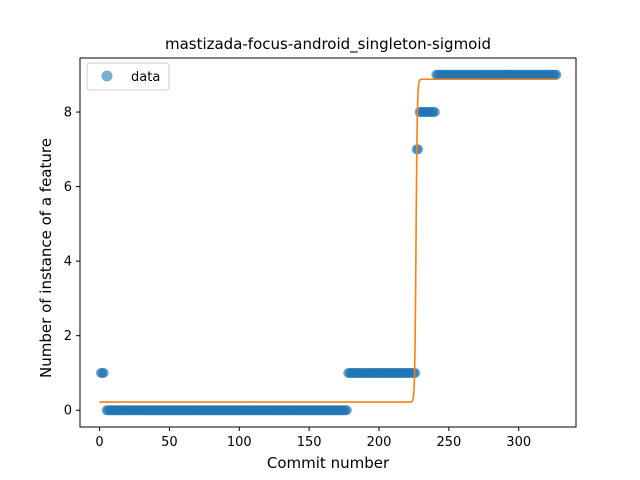 This screenshot has height=480, width=640. I want to click on x-tick-label: 150, so click(309, 442).